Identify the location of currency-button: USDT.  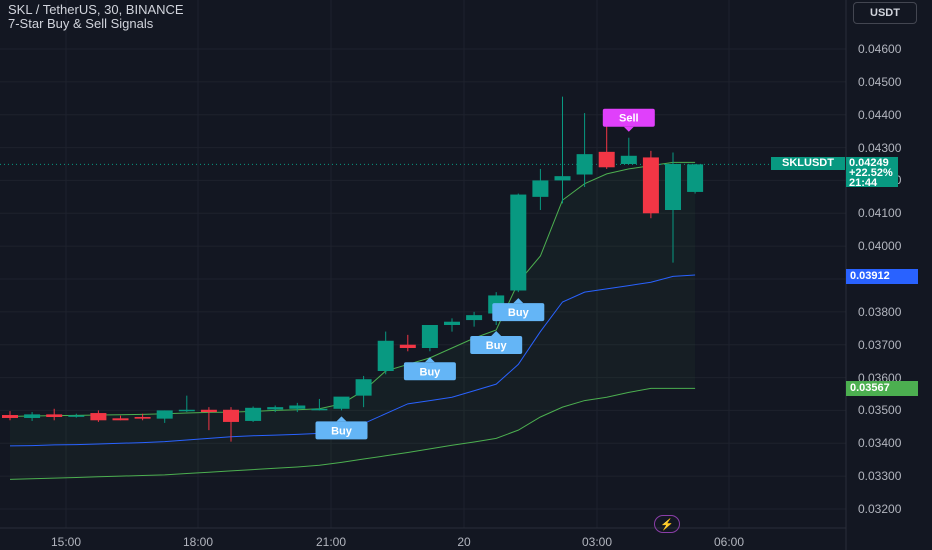
(885, 13).